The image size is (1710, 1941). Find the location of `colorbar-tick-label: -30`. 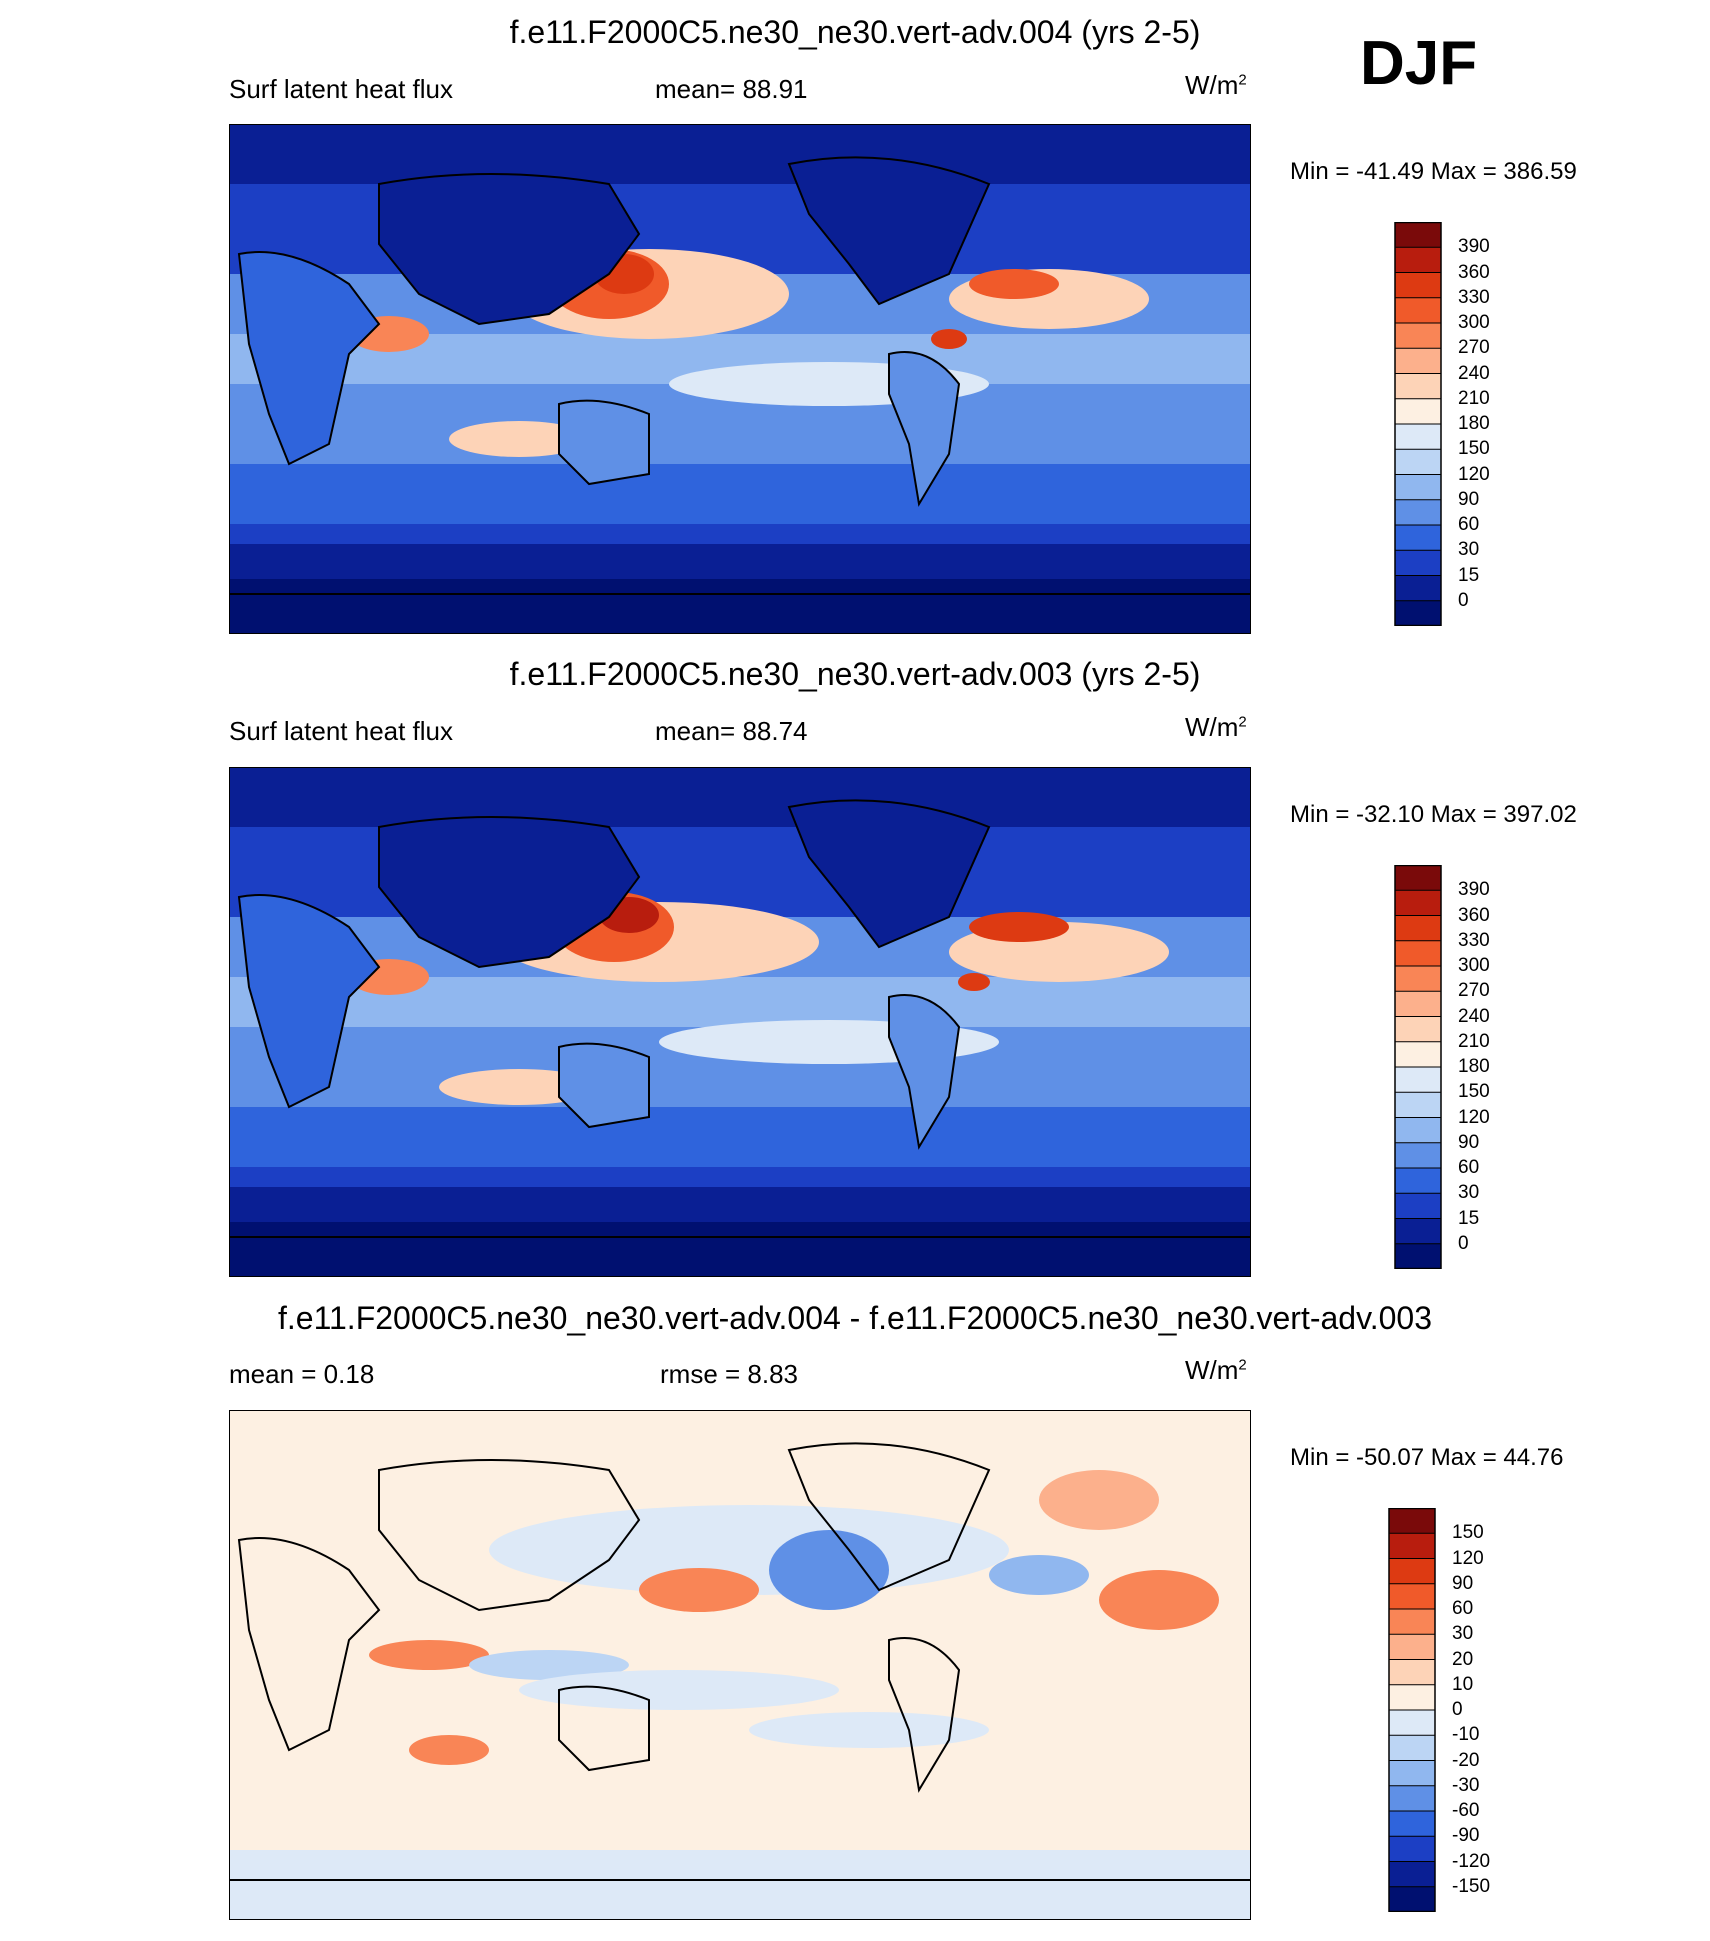

colorbar-tick-label: -30 is located at coordinates (1466, 1785).